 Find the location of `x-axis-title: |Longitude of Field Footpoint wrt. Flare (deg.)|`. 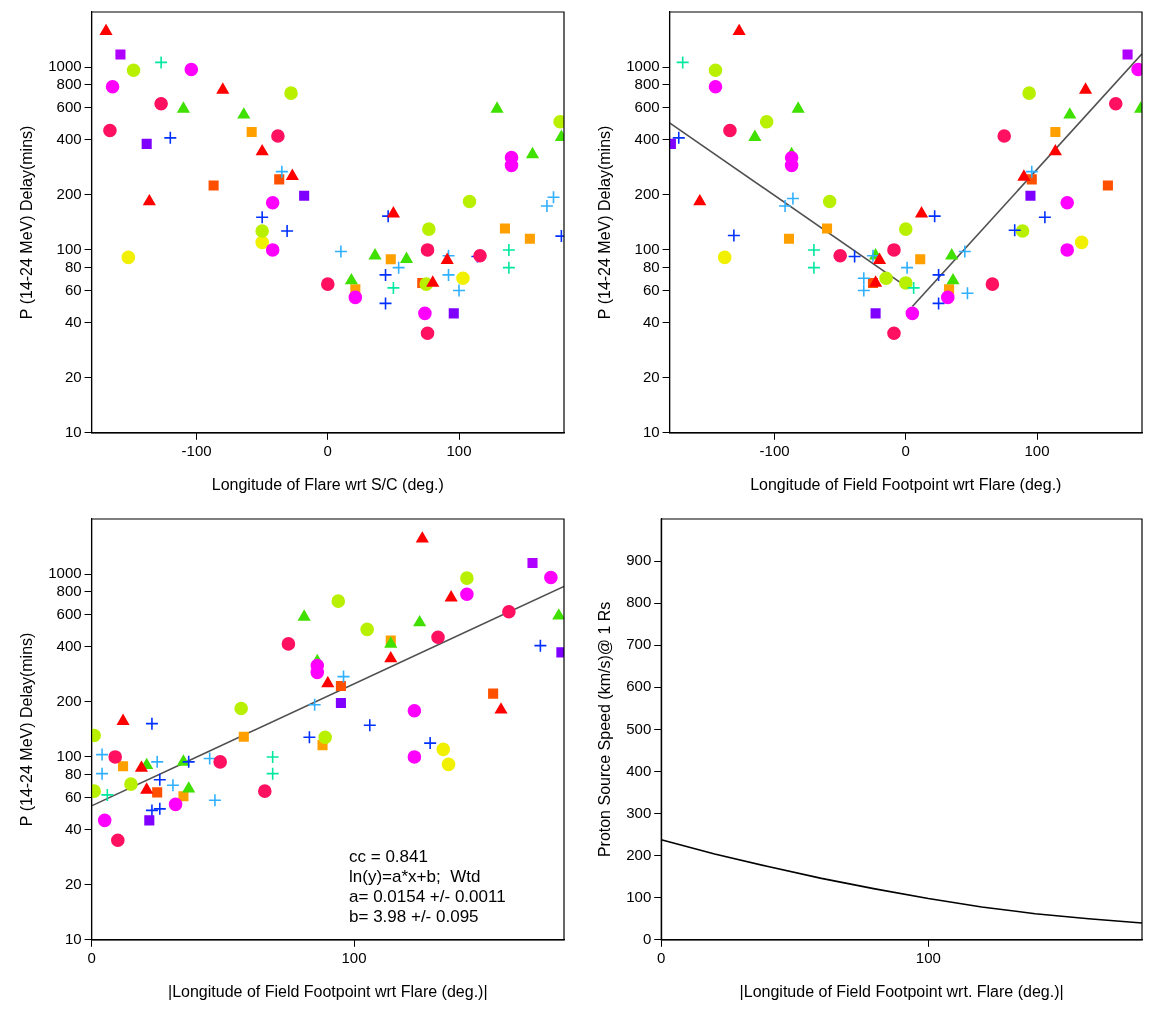

x-axis-title: |Longitude of Field Footpoint wrt. Flare (deg.)| is located at coordinates (901, 991).